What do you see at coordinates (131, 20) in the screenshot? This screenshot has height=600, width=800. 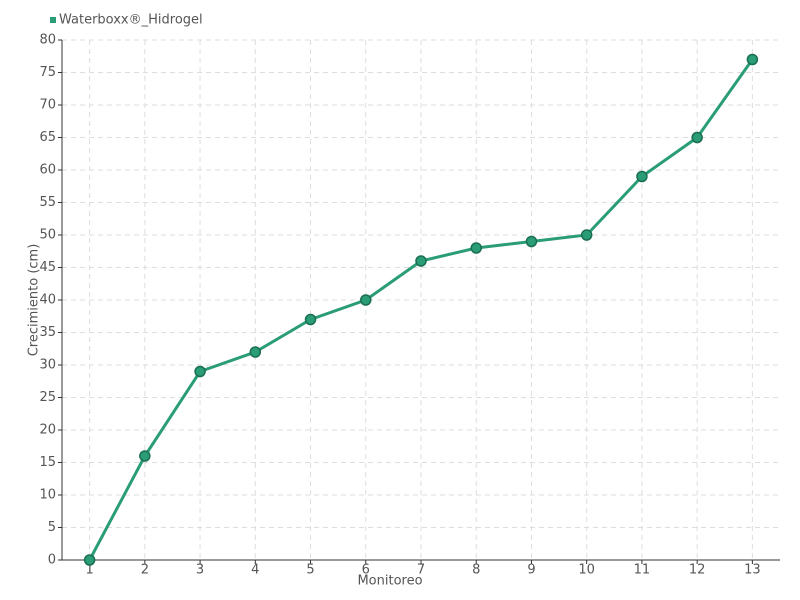 I see `legend-label: Waterboxx®_Hidrogel` at bounding box center [131, 20].